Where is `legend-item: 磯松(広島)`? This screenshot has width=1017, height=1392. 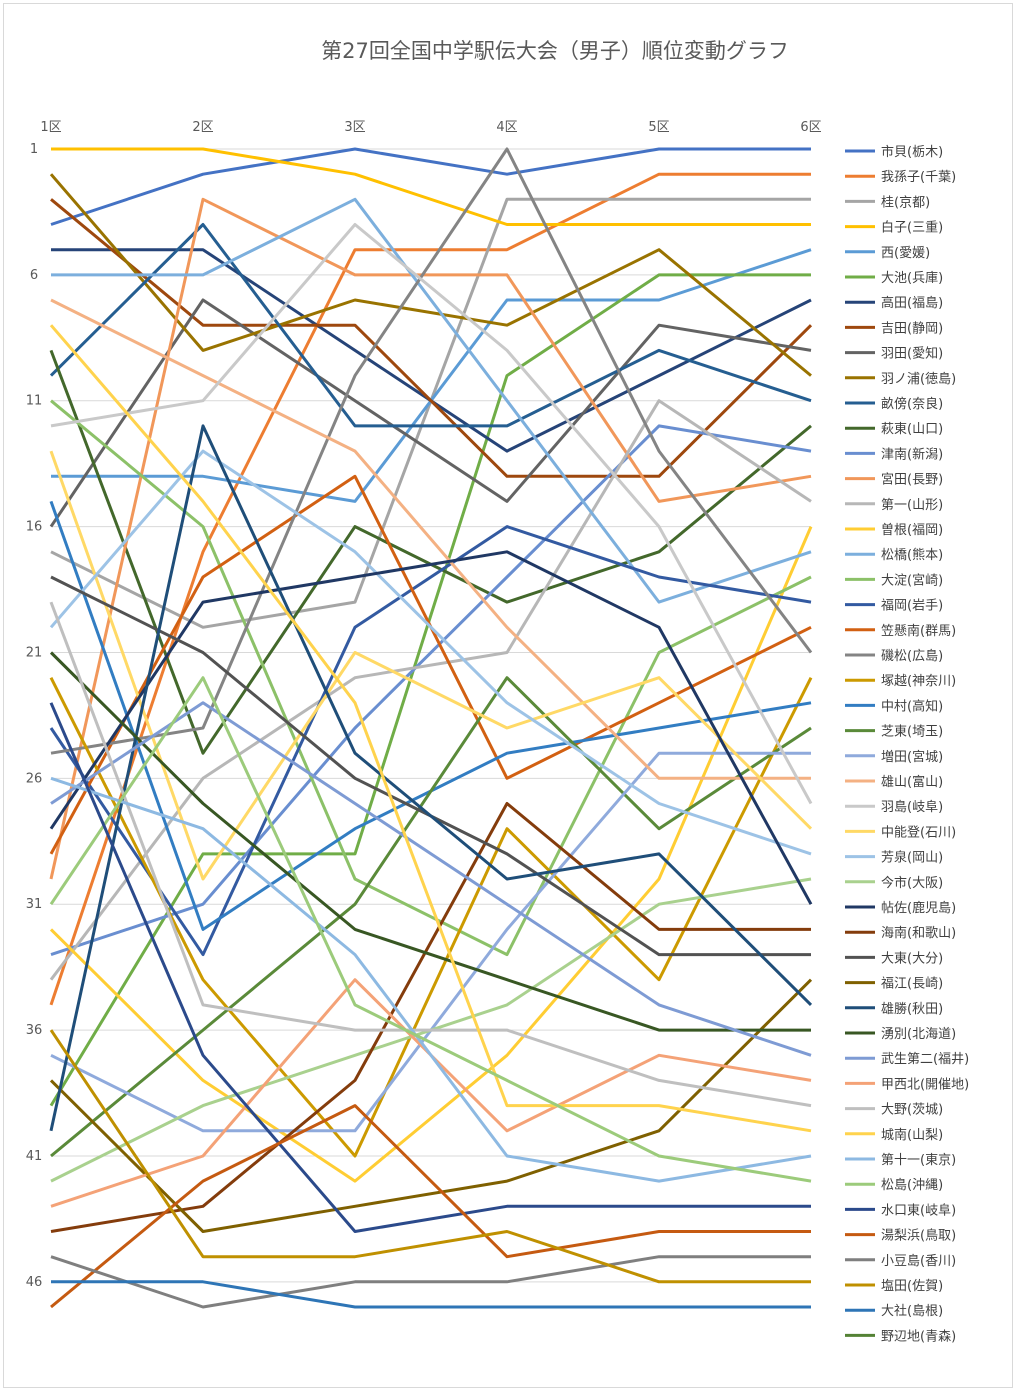 legend-item: 磯松(広島) is located at coordinates (894, 656).